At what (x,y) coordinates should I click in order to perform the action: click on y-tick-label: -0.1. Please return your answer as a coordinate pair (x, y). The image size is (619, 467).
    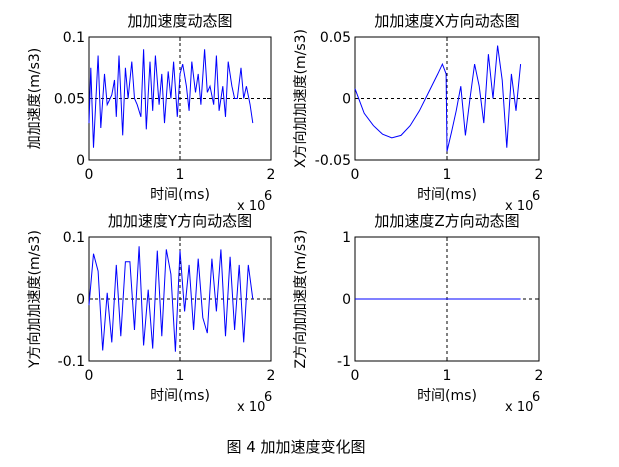
    Looking at the image, I should click on (71, 362).